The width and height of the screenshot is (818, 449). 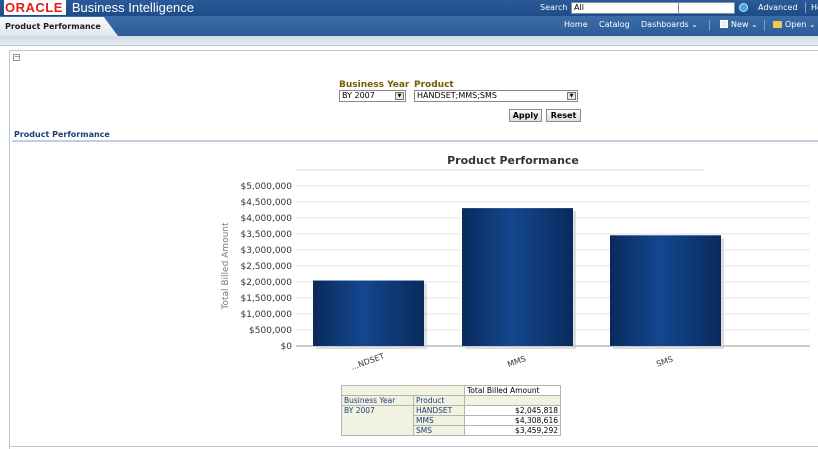 What do you see at coordinates (62, 134) in the screenshot?
I see `section-title: Product Performance` at bounding box center [62, 134].